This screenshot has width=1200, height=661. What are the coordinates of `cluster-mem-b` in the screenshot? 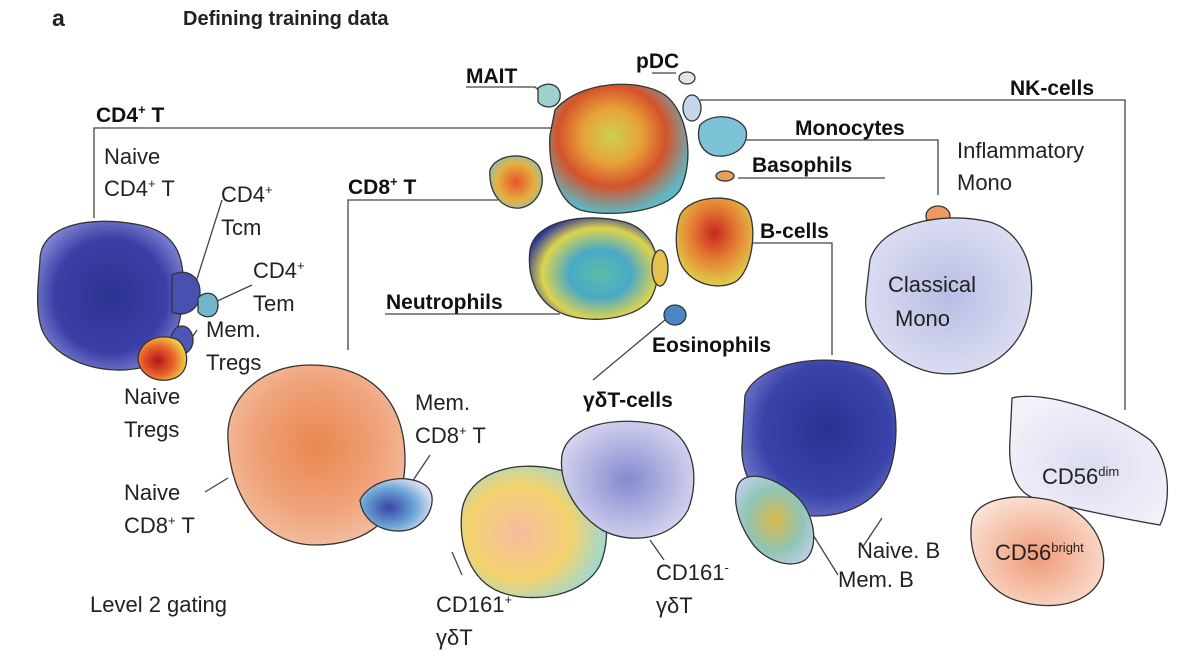 It's located at (775, 520).